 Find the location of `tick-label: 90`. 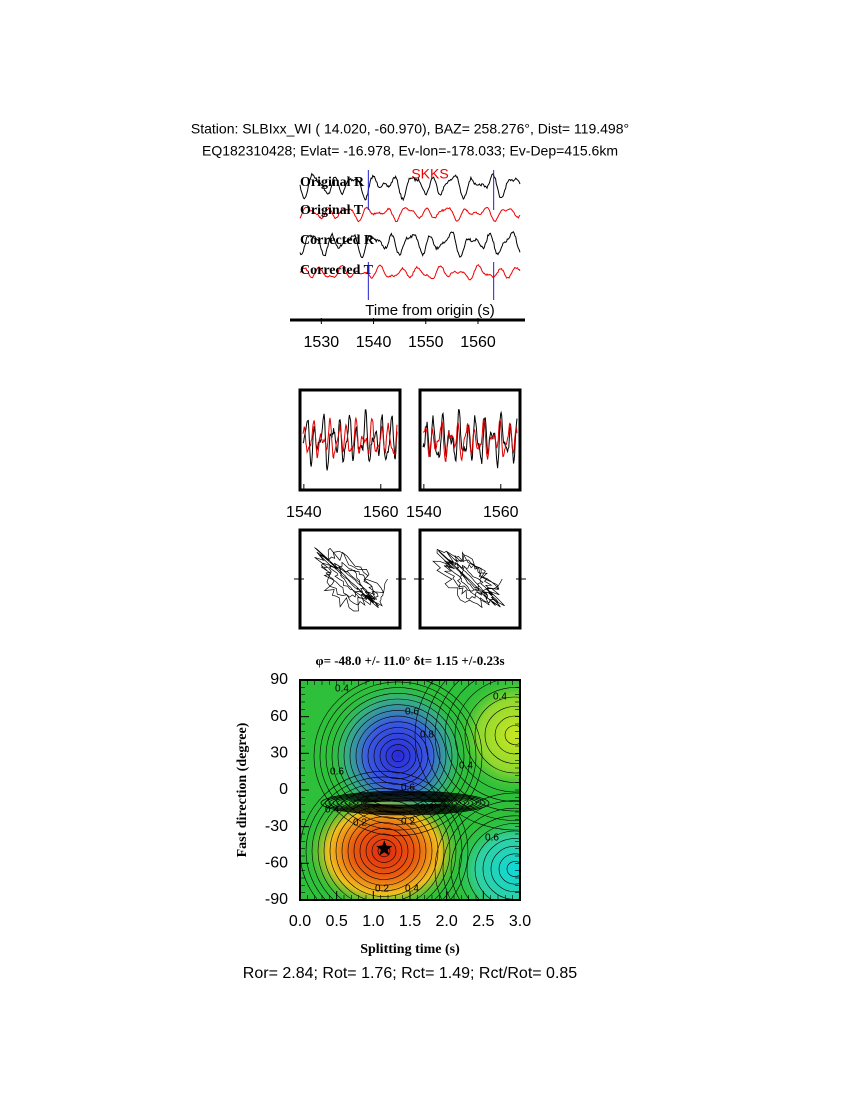

tick-label: 90 is located at coordinates (279, 679).